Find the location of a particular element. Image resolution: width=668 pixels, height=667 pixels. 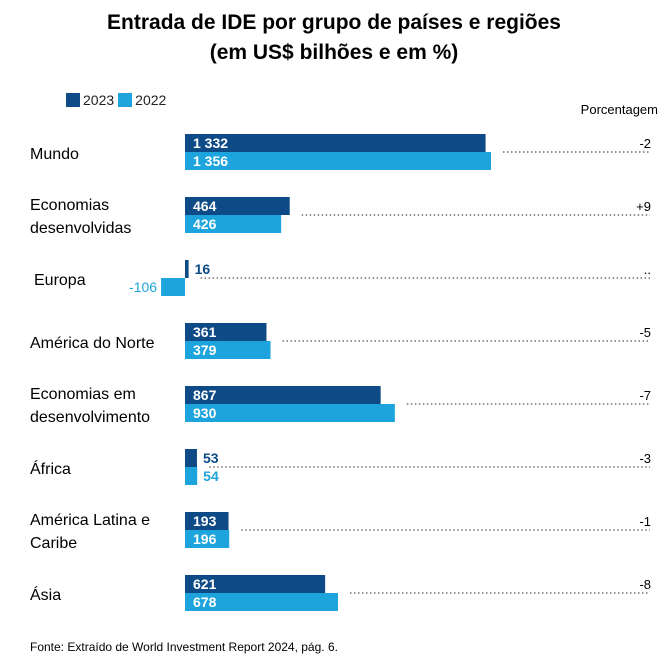

category-label-line: América do Norte is located at coordinates (92, 343).